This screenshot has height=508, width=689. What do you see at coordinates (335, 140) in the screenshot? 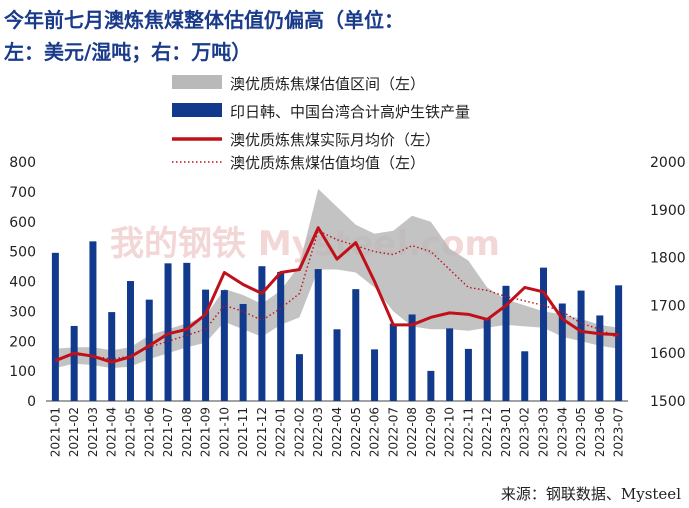
I see `legend-label-line: 澳优质炼焦煤实际月均价（左）` at bounding box center [335, 140].